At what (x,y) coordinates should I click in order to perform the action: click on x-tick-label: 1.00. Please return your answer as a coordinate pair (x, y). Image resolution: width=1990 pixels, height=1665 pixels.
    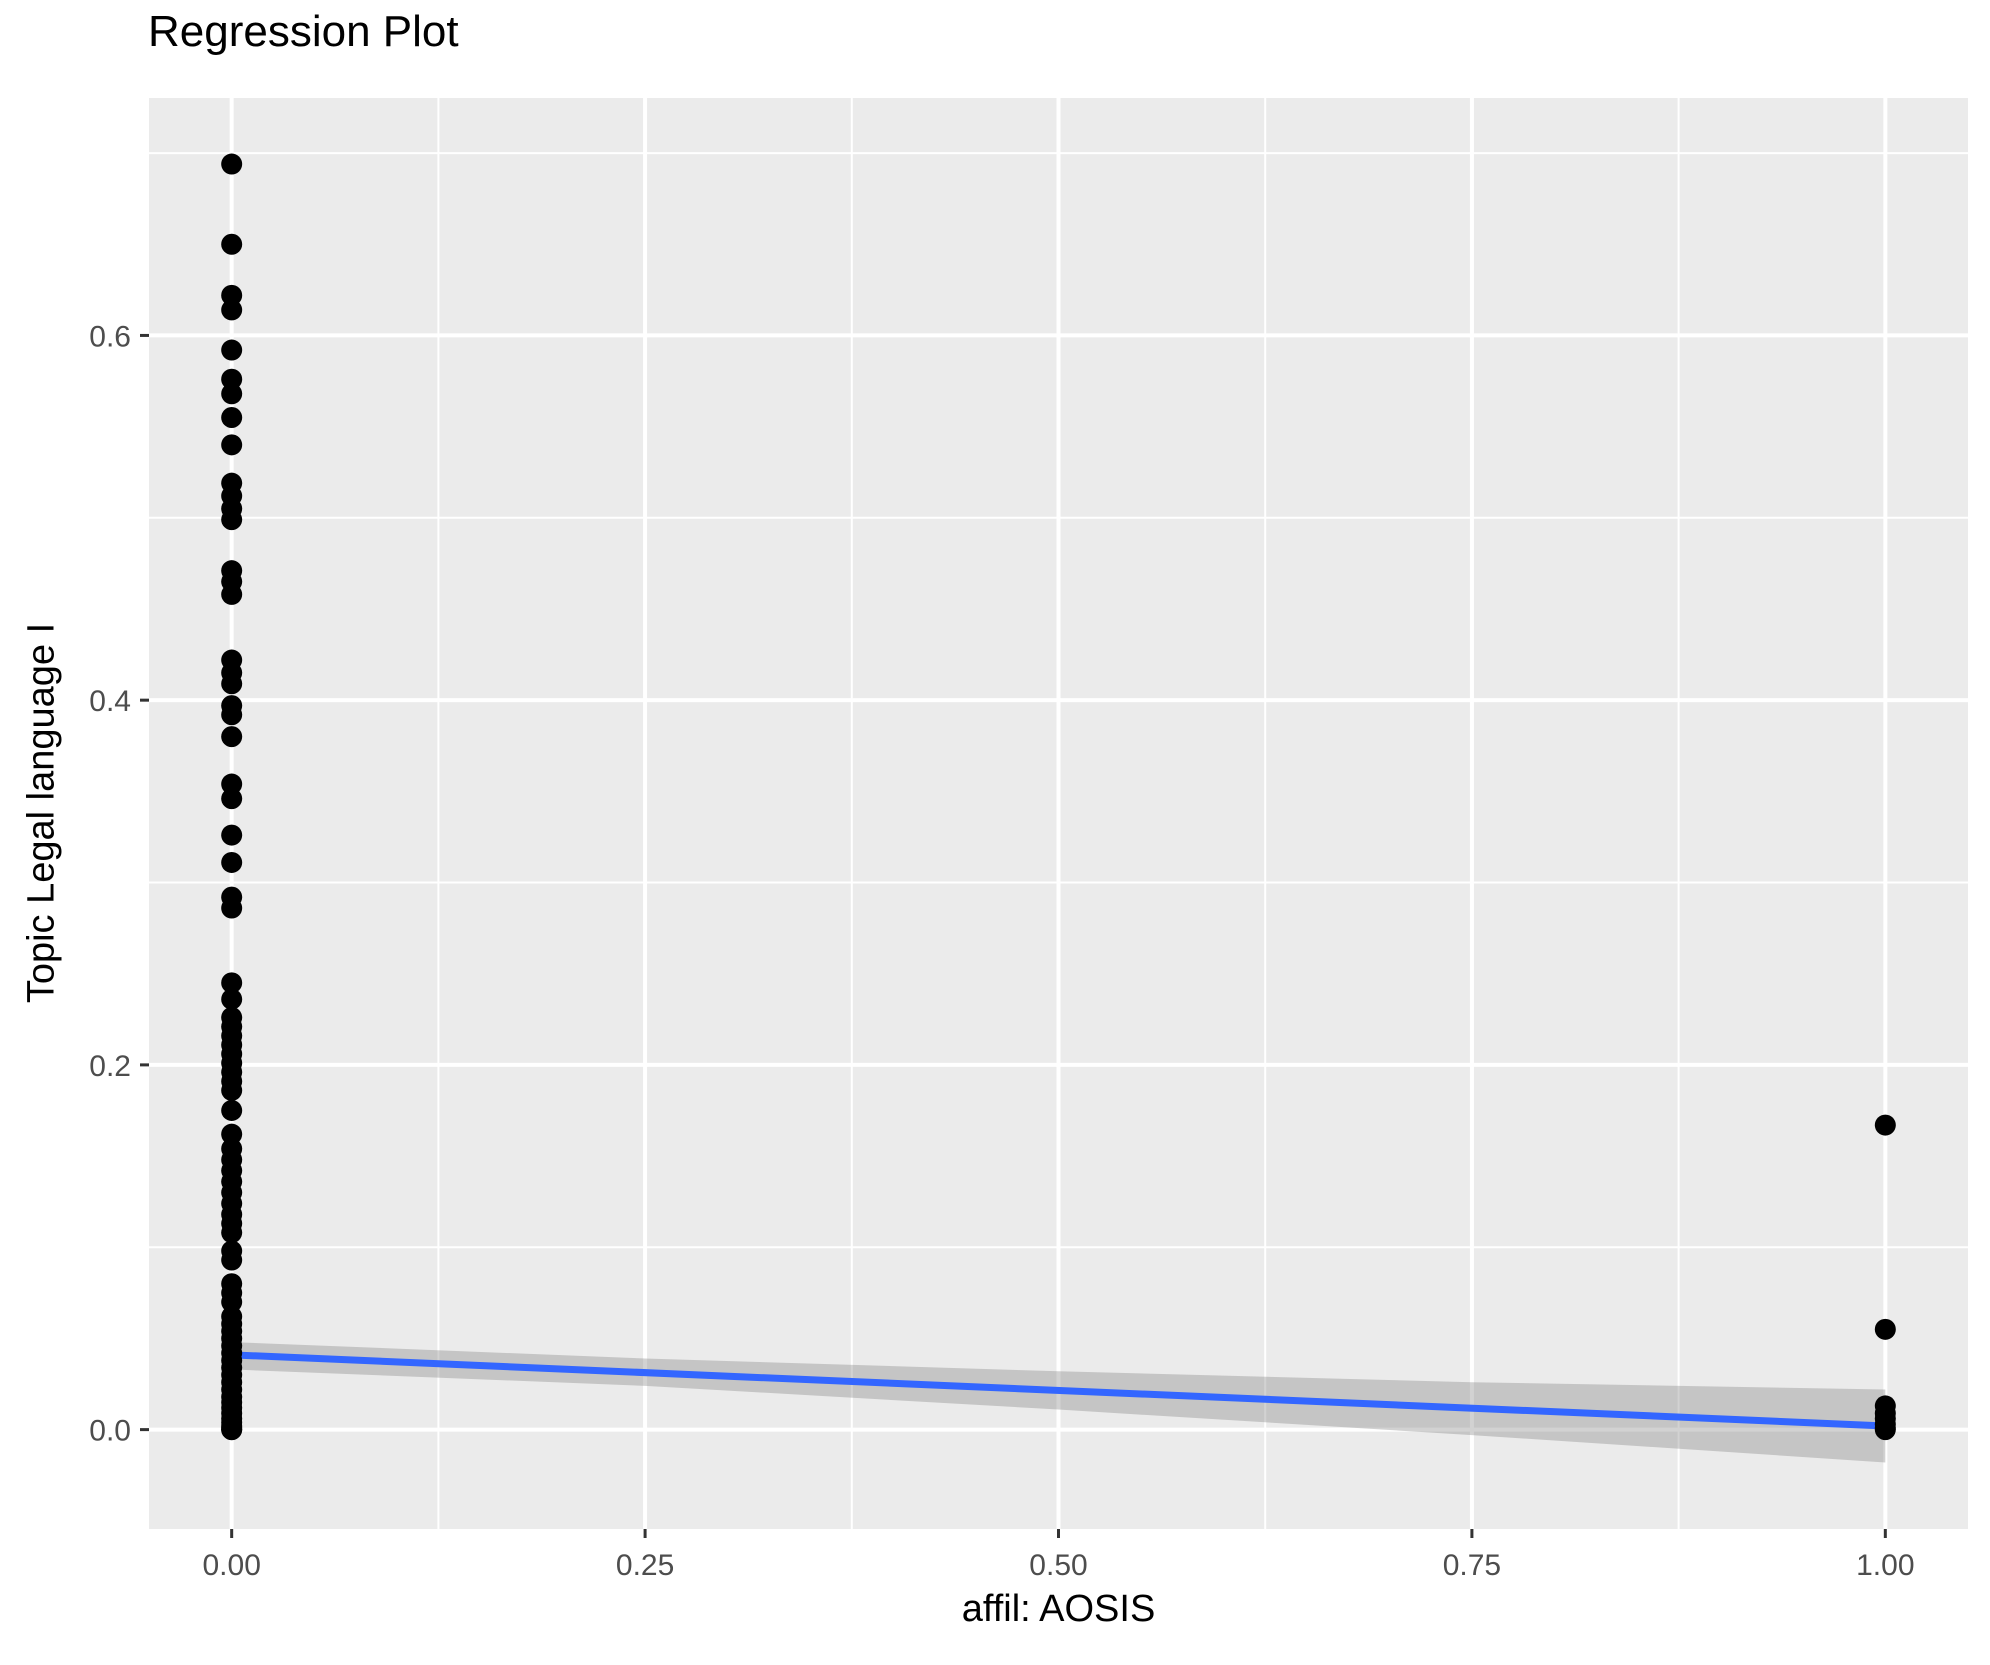
    Looking at the image, I should click on (1885, 1565).